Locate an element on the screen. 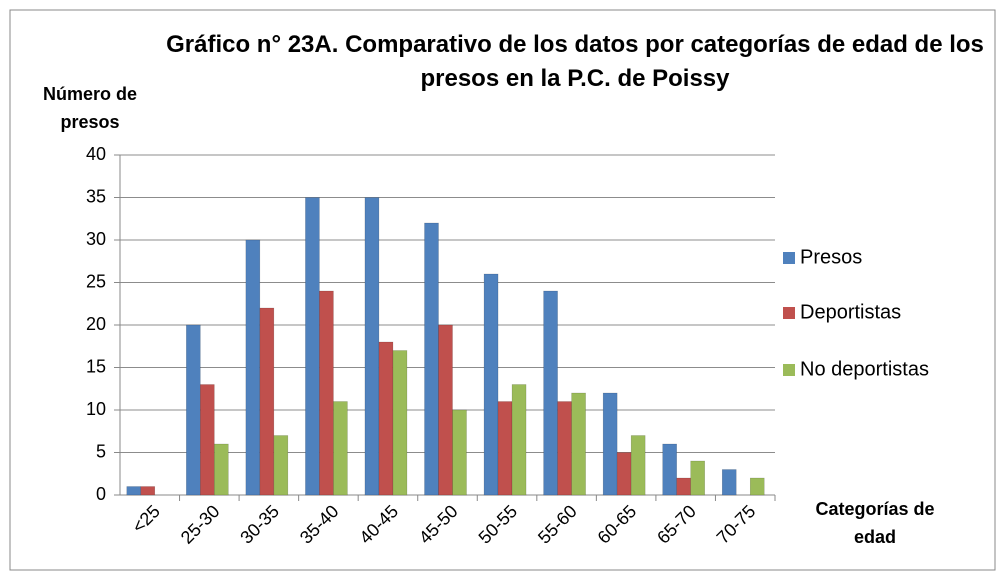  y-tick-label: 10 is located at coordinates (96, 409).